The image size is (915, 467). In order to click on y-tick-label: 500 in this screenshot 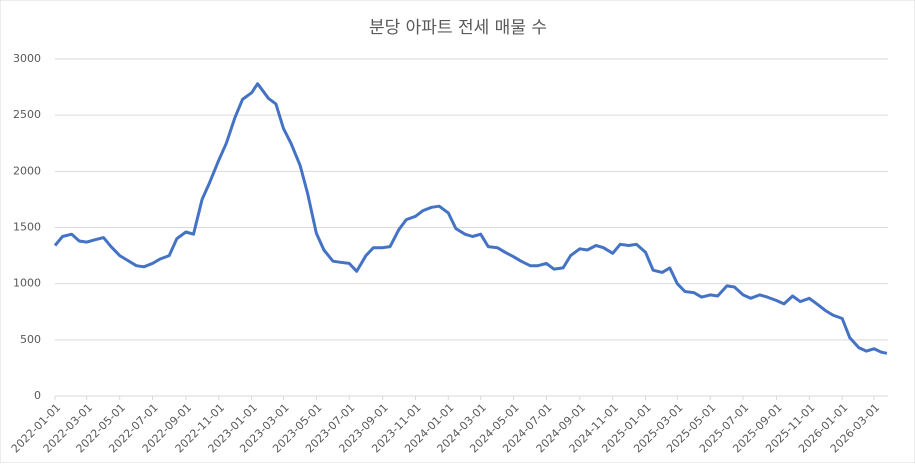, I will do `click(30, 339)`.